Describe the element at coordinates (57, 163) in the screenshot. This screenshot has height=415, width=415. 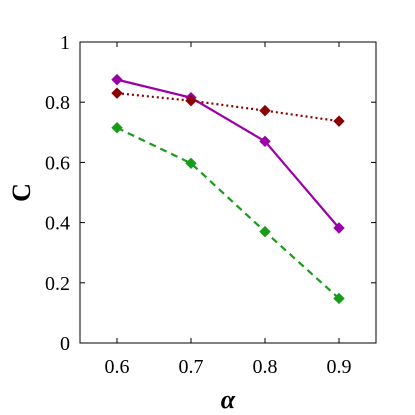
I see `y-tick-label: 0.6` at that location.